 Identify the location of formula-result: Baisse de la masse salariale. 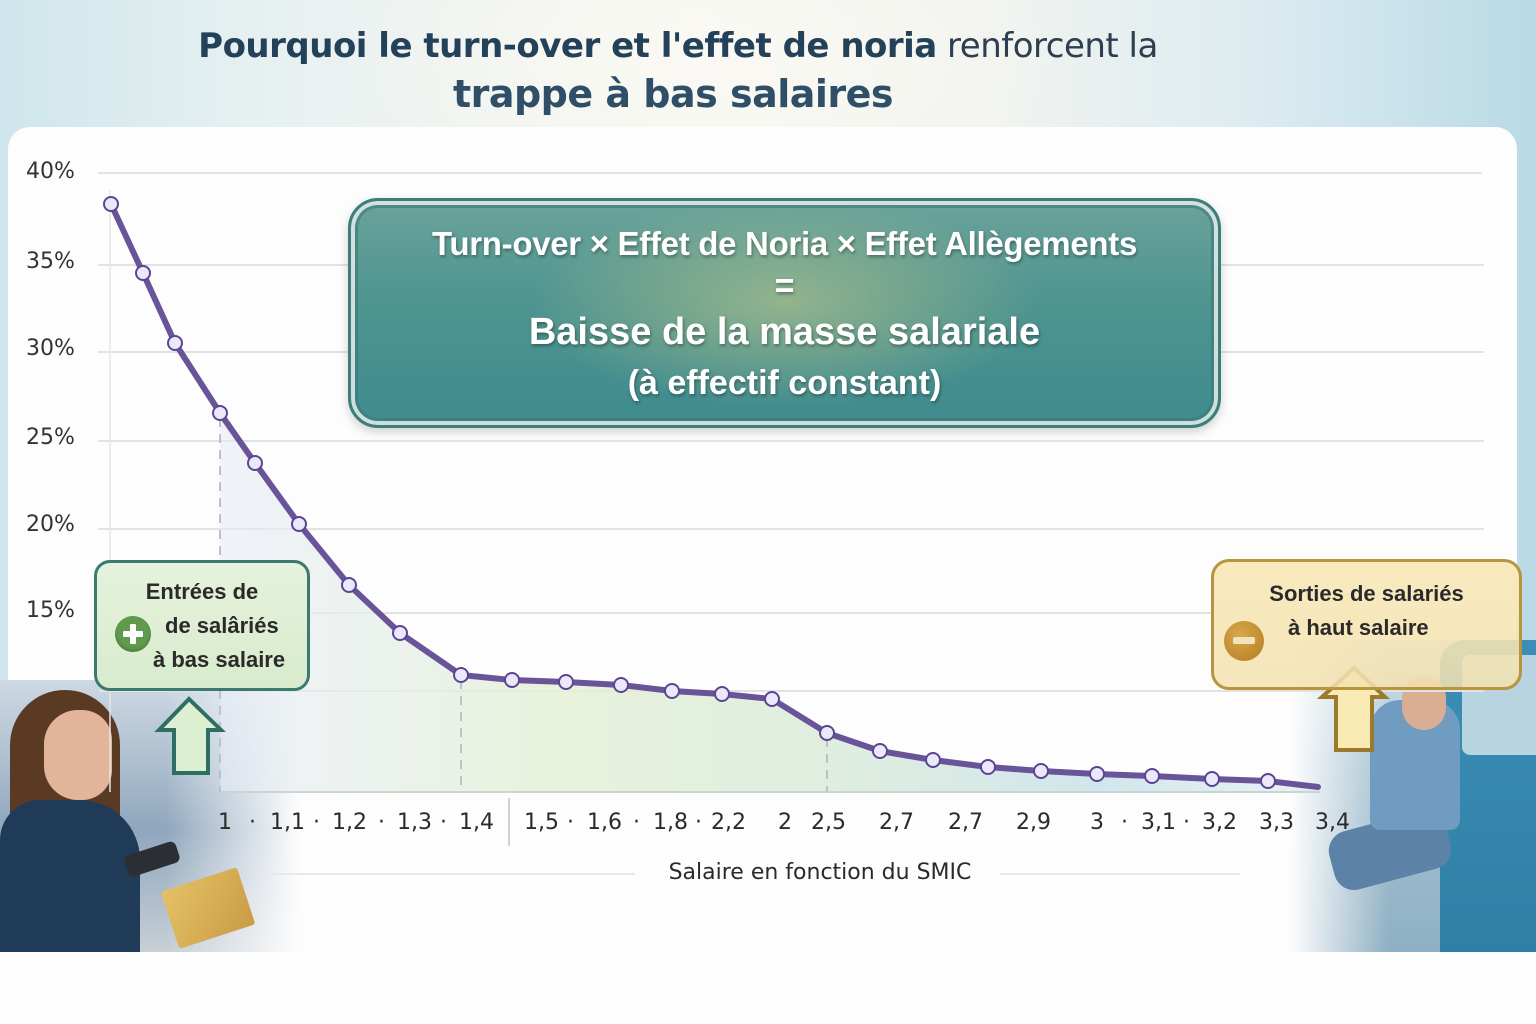
(784, 332).